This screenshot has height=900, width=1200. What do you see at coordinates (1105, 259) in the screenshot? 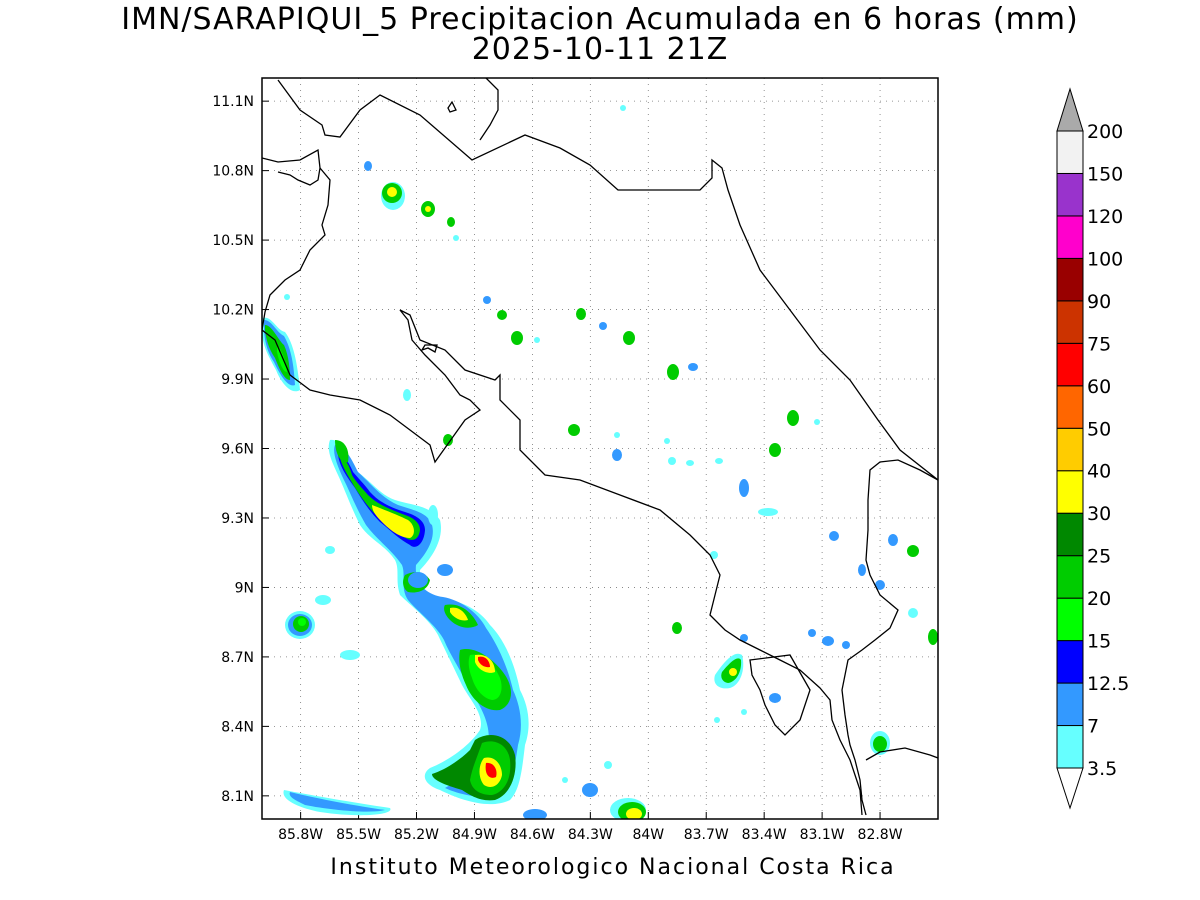
I see `colorbar-label: 100` at bounding box center [1105, 259].